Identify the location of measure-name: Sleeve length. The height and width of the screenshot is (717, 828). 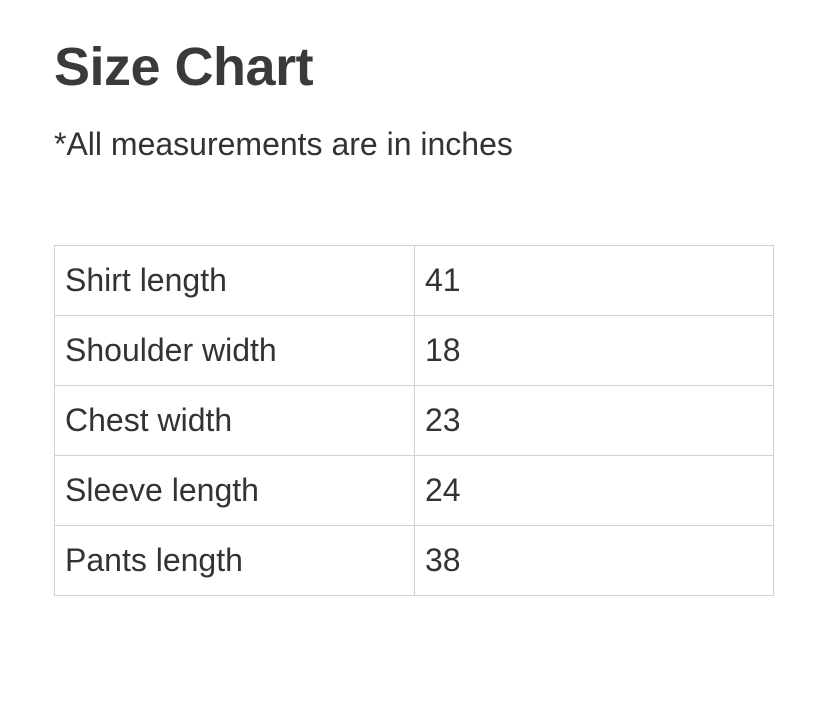
(234, 490).